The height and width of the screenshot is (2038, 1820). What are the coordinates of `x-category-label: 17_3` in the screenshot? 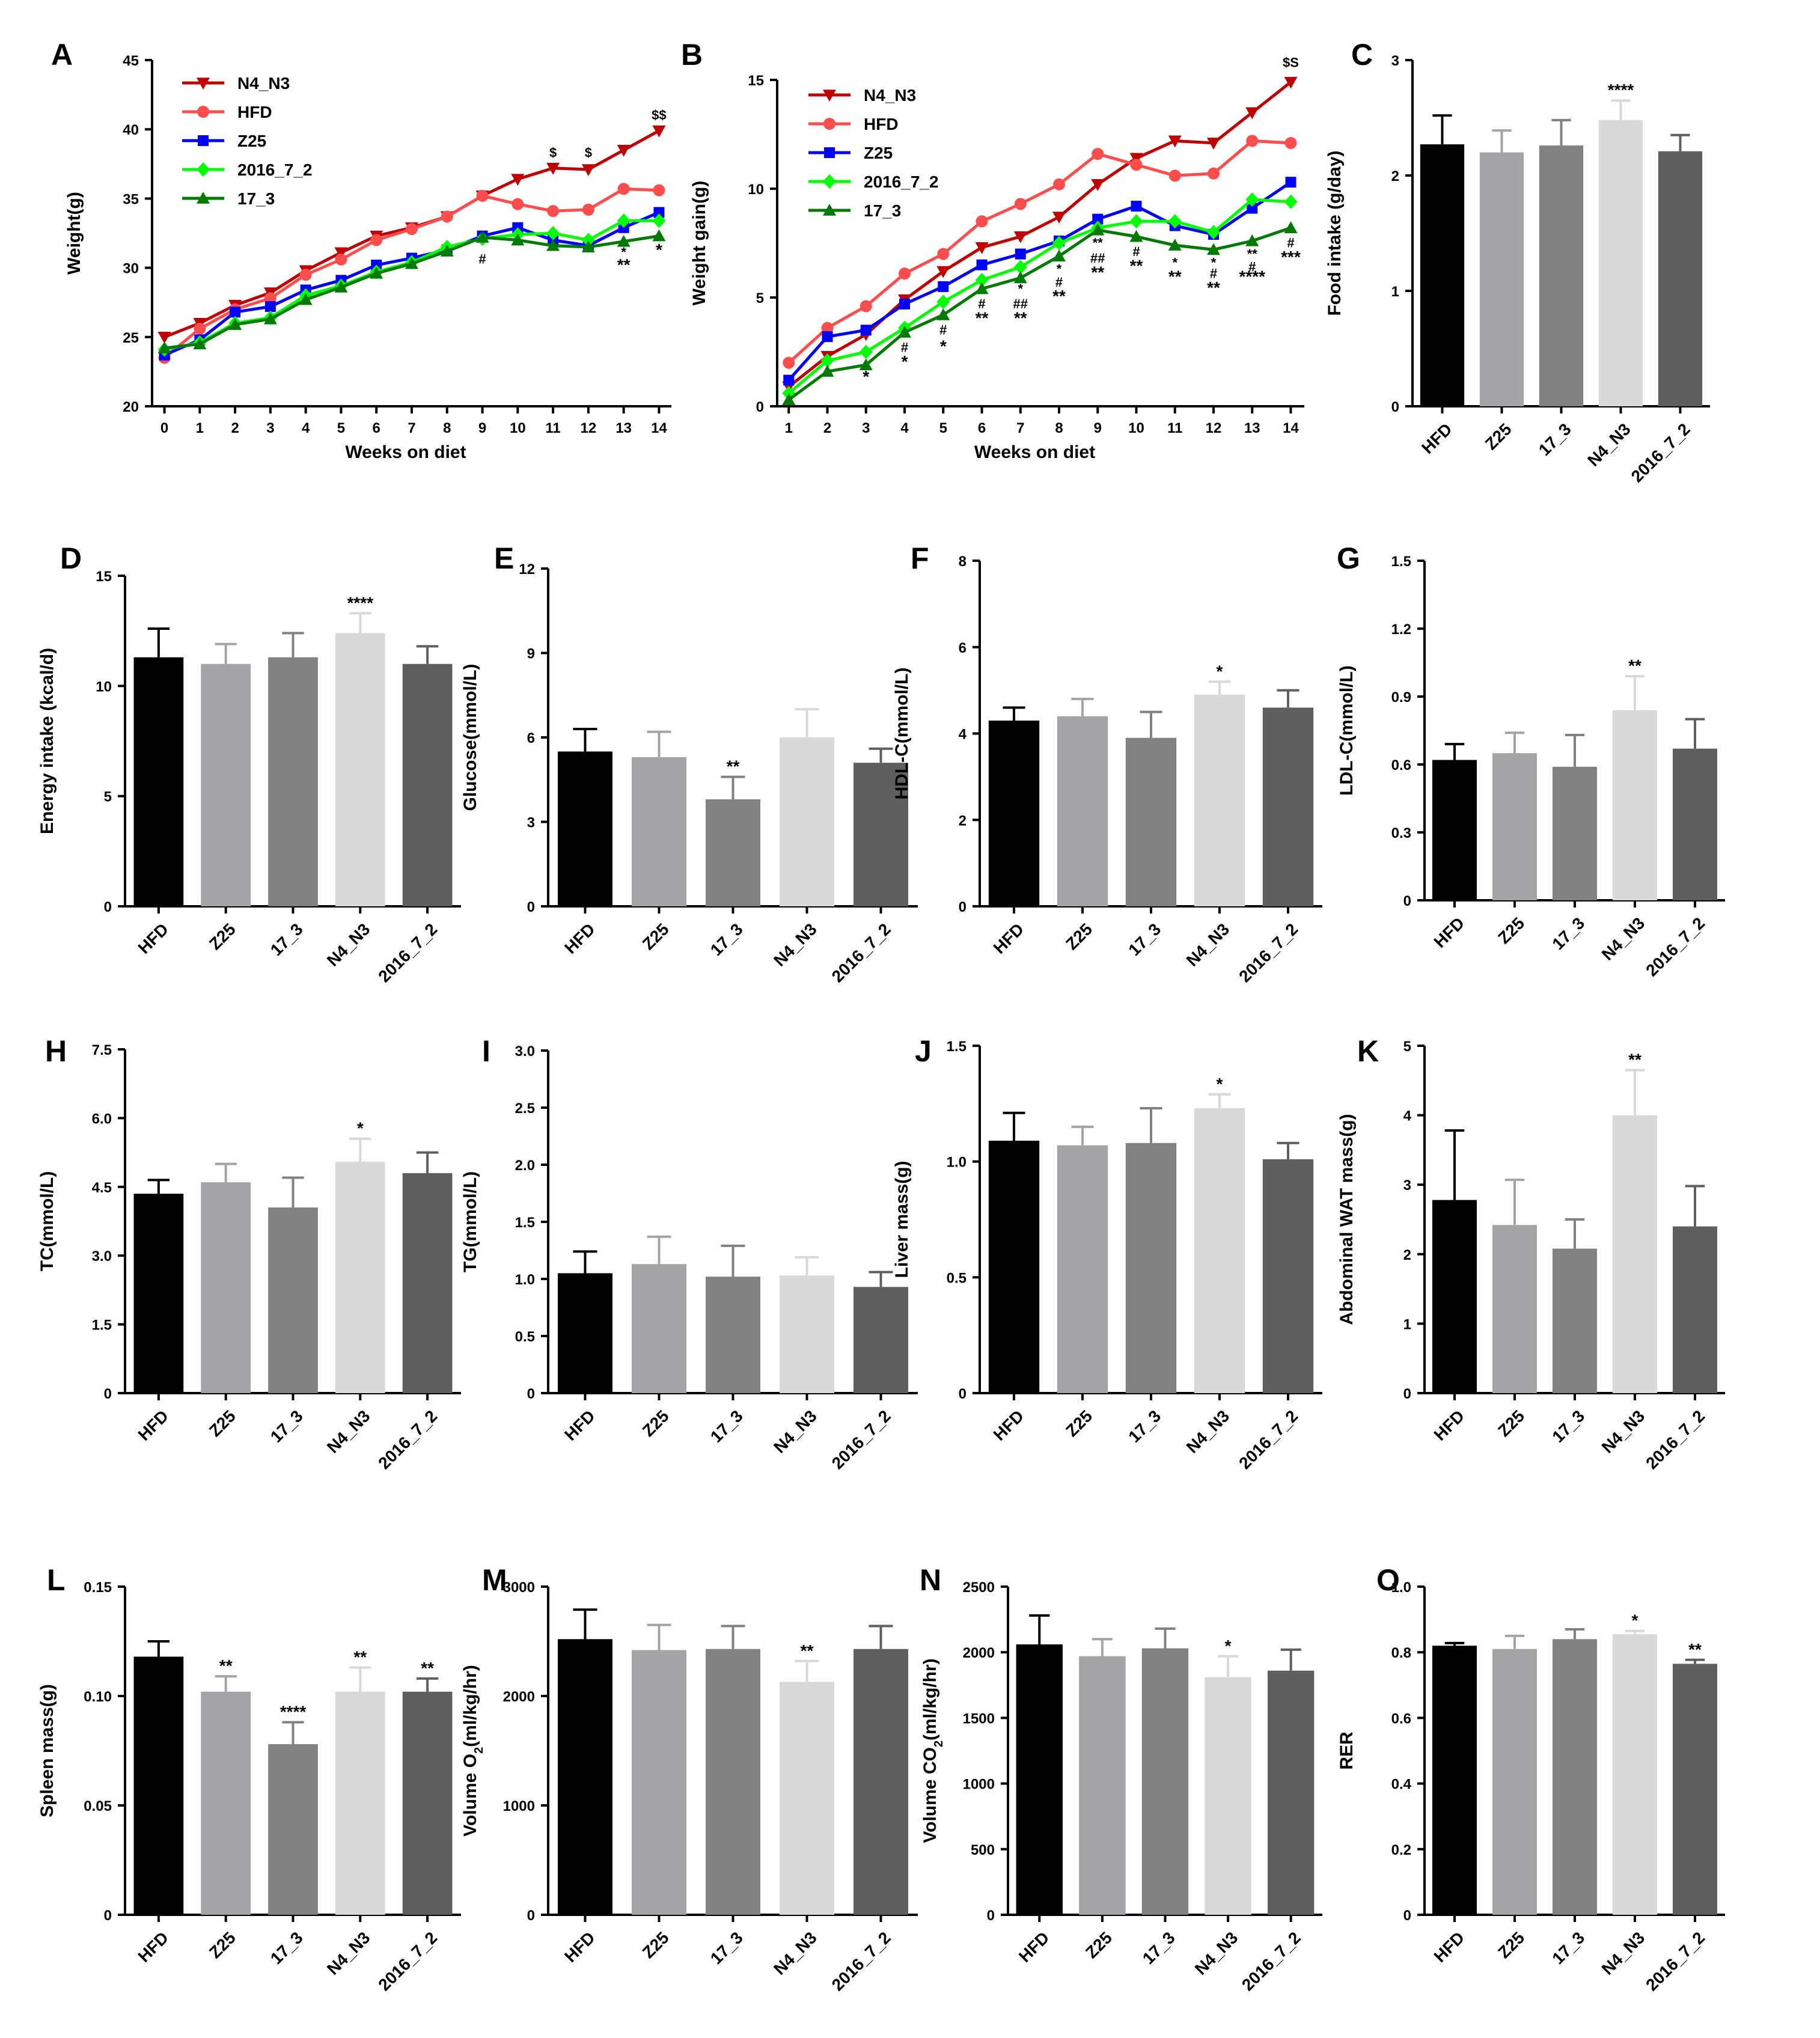 It's located at (727, 940).